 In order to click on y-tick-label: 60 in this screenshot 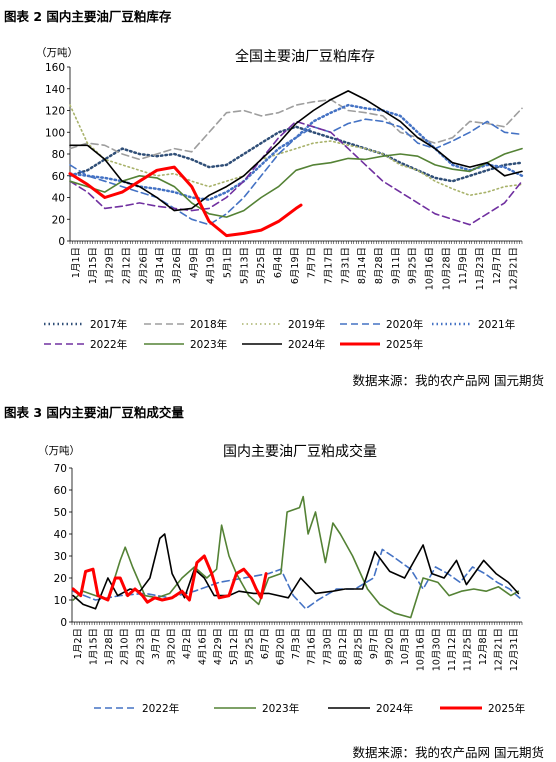, I will do `click(60, 491)`.